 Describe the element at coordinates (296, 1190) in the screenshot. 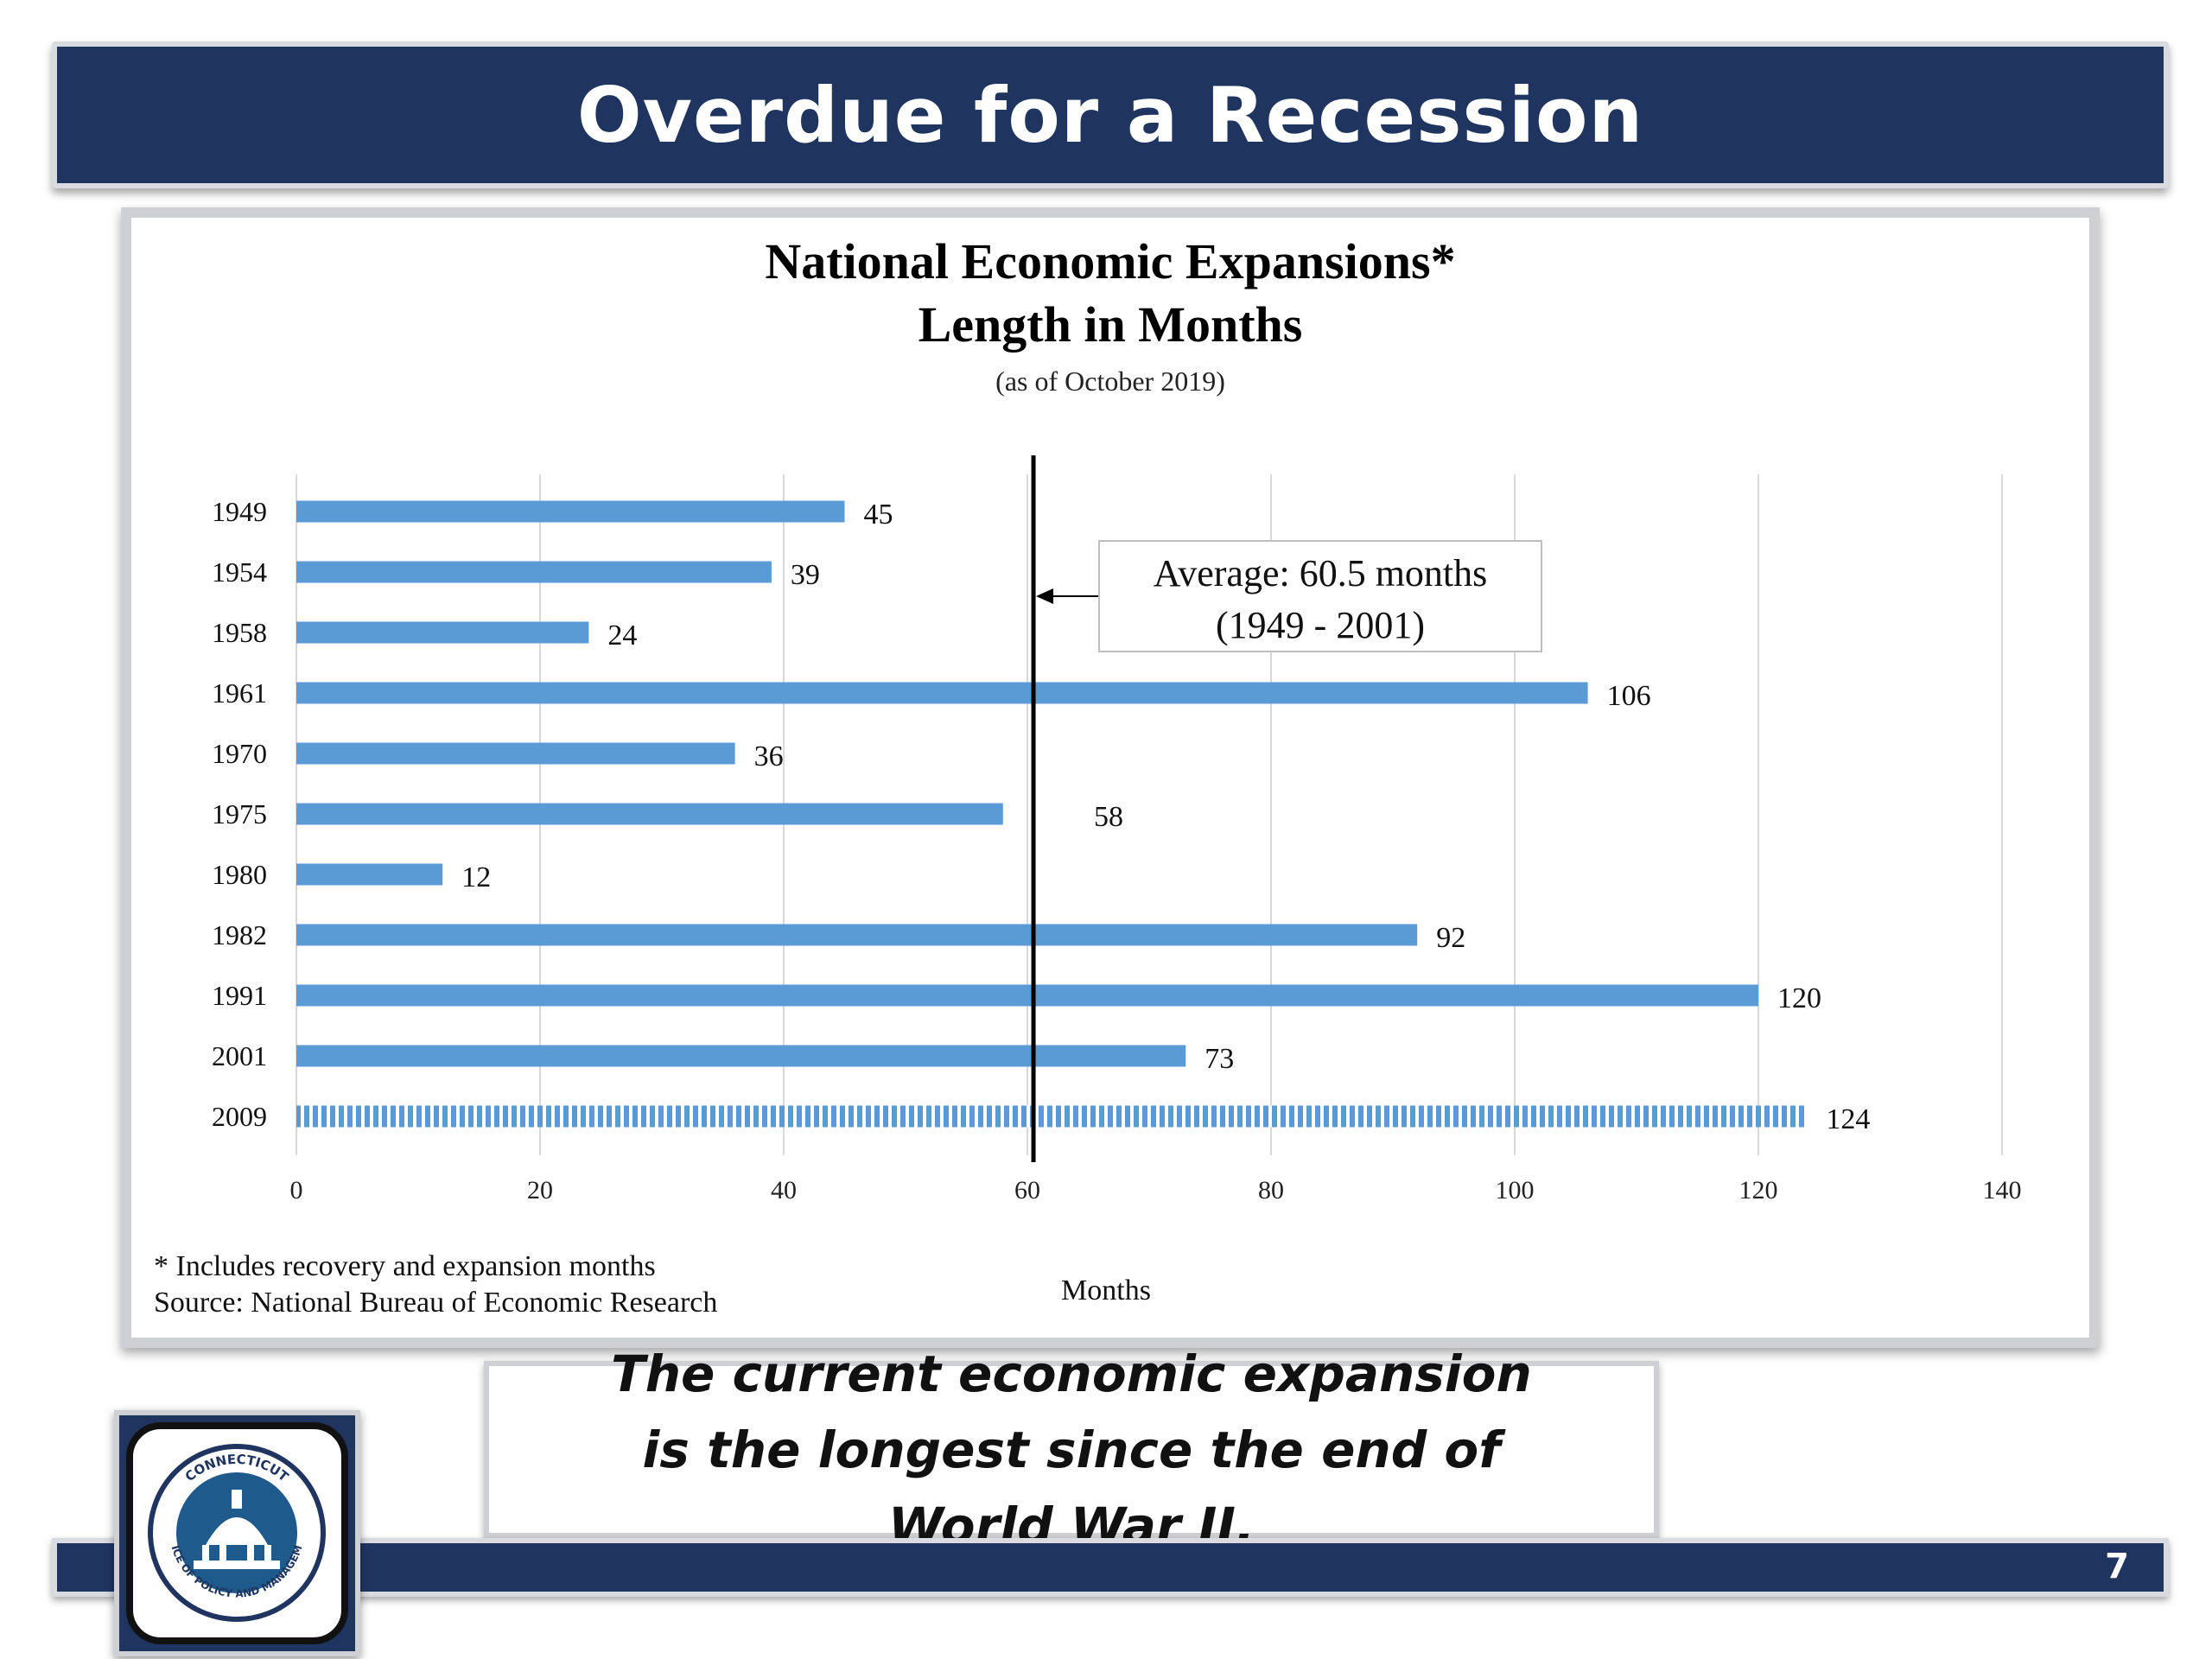

I see `x-tick-label-0: 0` at that location.